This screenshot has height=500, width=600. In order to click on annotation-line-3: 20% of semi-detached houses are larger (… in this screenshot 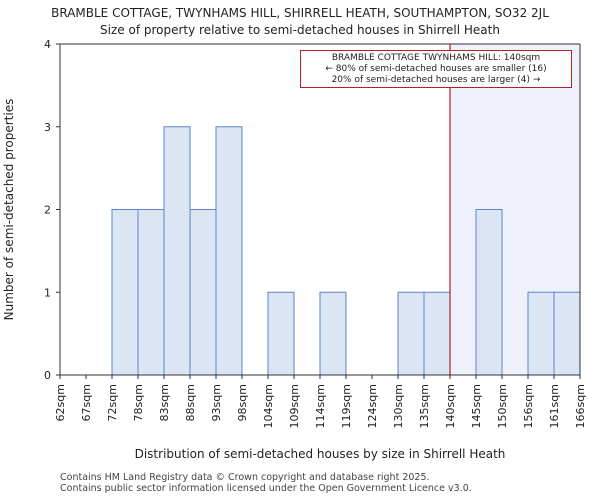, I will do `click(436, 80)`.